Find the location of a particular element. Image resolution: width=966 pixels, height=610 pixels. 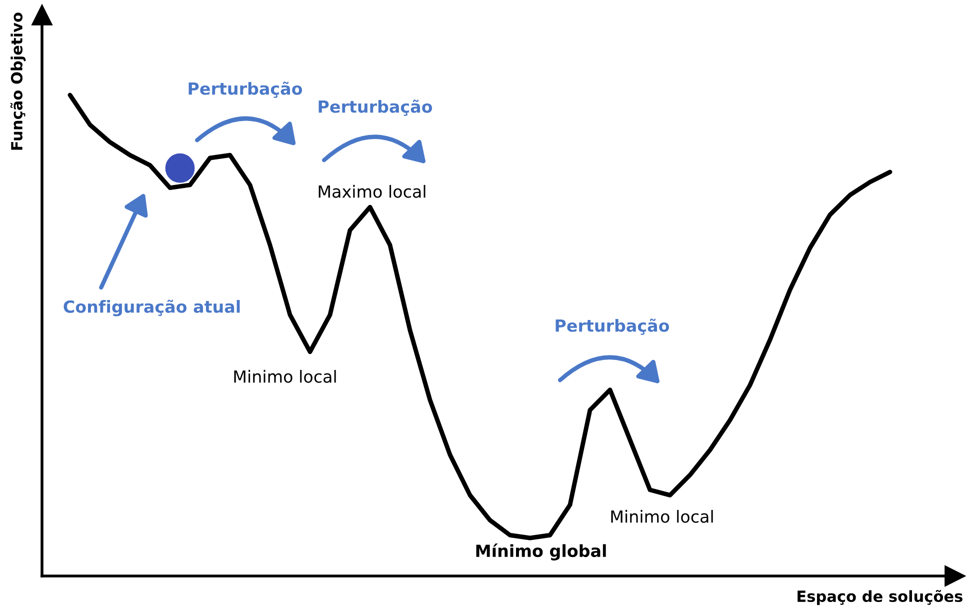

annotation: Configuração atual is located at coordinates (152, 308).